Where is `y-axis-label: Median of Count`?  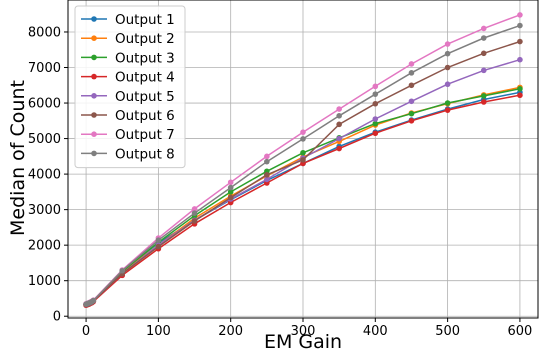 y-axis-label: Median of Count is located at coordinates (18, 158).